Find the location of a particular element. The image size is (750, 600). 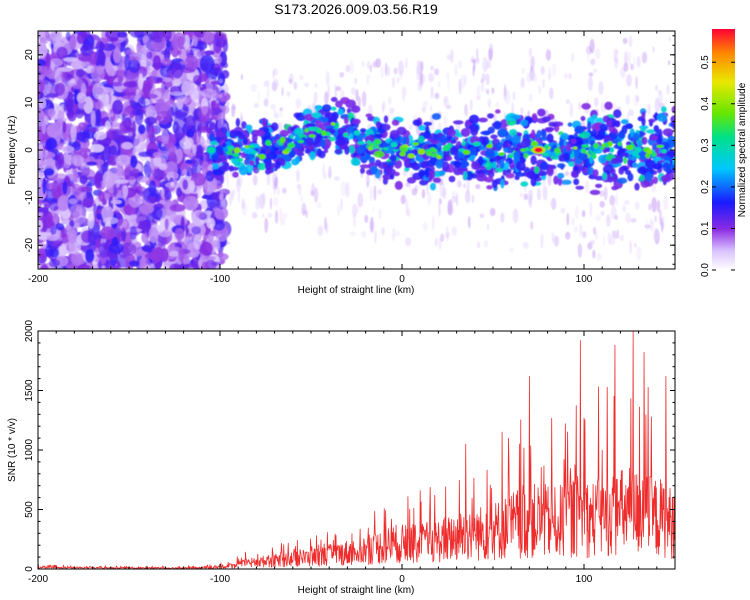

y-tick-label: 500 is located at coordinates (29, 509).